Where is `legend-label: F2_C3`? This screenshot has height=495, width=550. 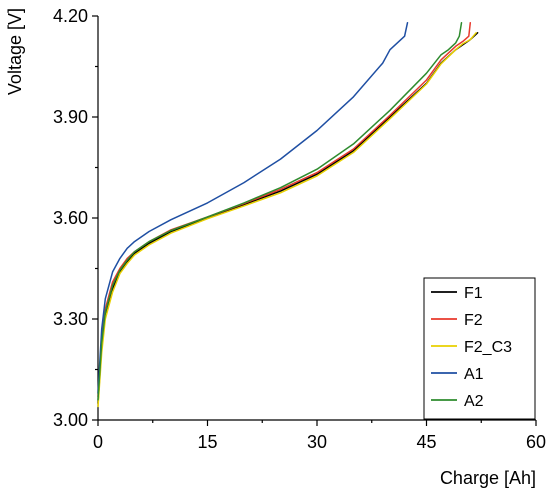
legend-label: F2_C3 is located at coordinates (488, 347).